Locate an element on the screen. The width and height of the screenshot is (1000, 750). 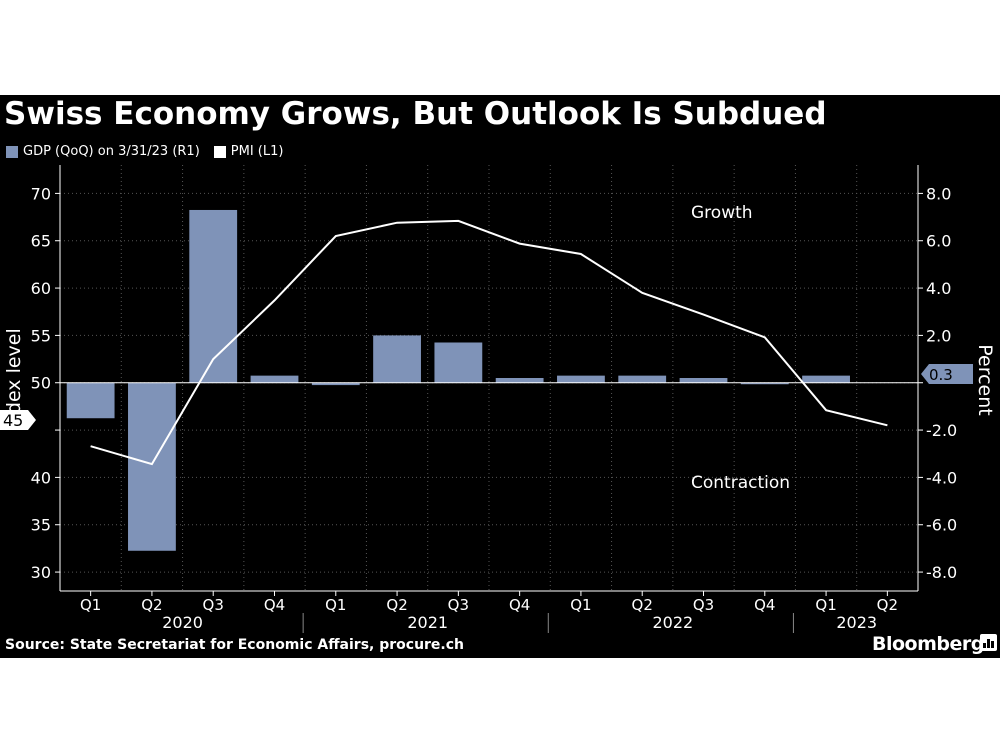
right-value-badge: 0.3 is located at coordinates (941, 375).